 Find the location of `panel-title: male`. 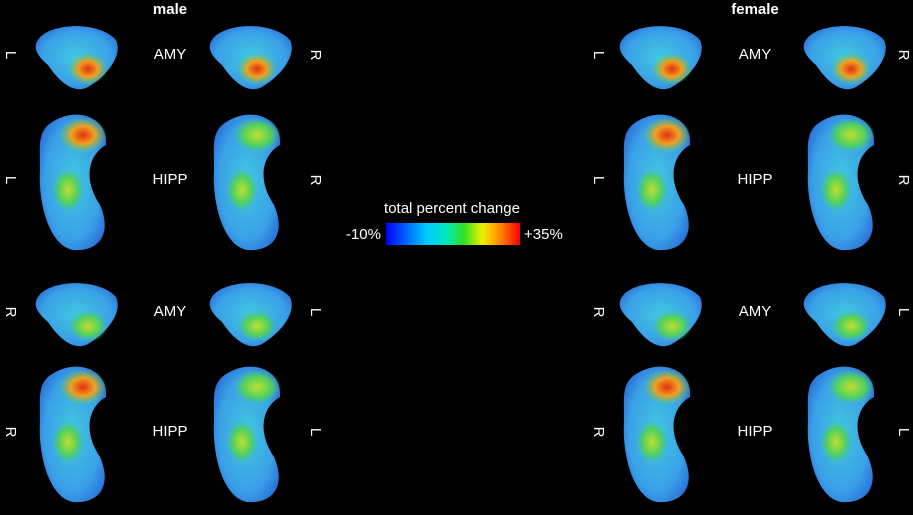

panel-title: male is located at coordinates (170, 9).